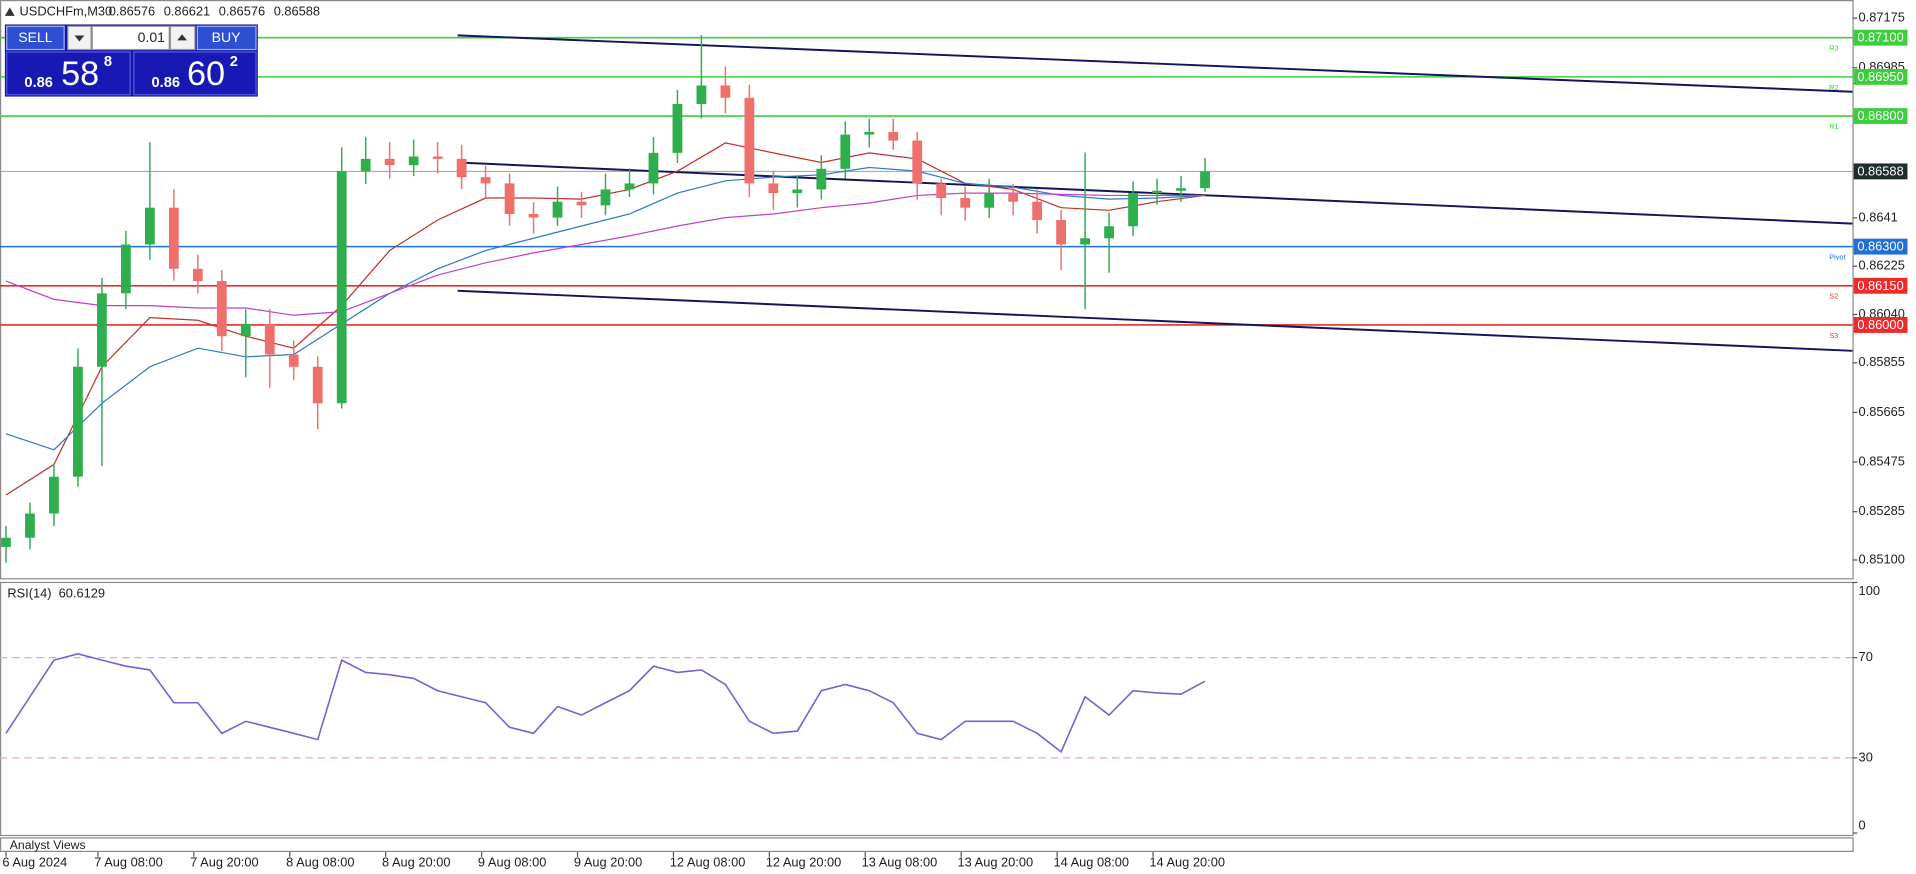 The image size is (1916, 874). What do you see at coordinates (1187, 861) in the screenshot?
I see `x-tick-label: 14 Aug 20:00` at bounding box center [1187, 861].